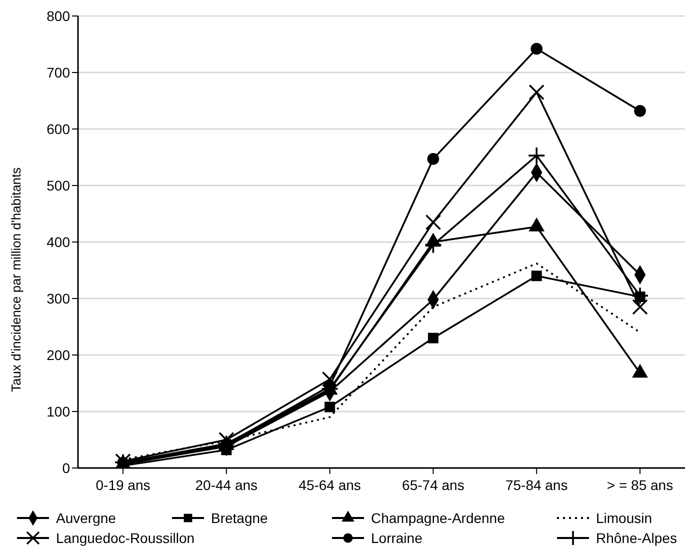  Describe the element at coordinates (86, 518) in the screenshot. I see `legend-label: Auvergne` at that location.